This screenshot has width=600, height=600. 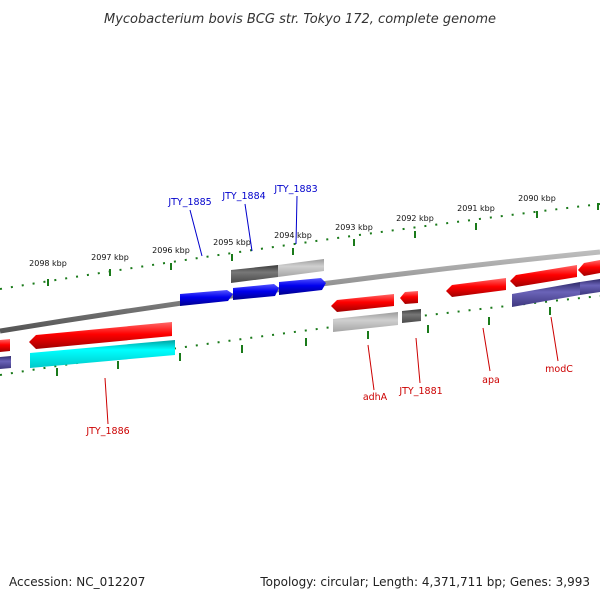 I want to click on cds-bar-right-stub, so click(x=590, y=287).